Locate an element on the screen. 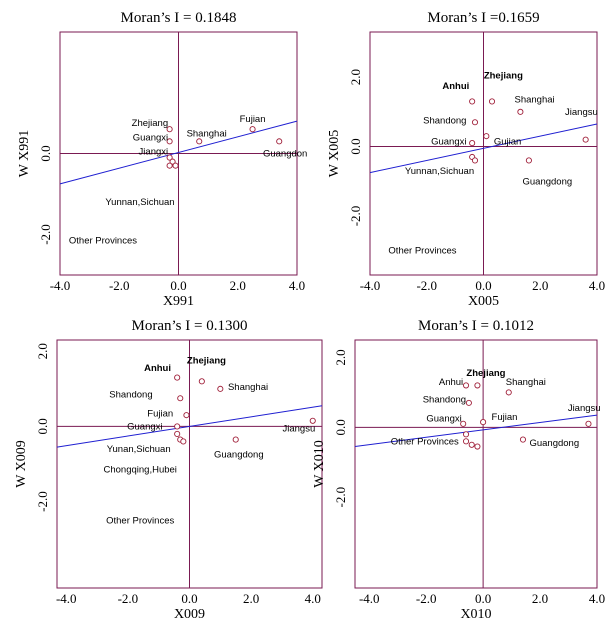  chart-title: Moran’s I =0.1659 is located at coordinates (483, 18).